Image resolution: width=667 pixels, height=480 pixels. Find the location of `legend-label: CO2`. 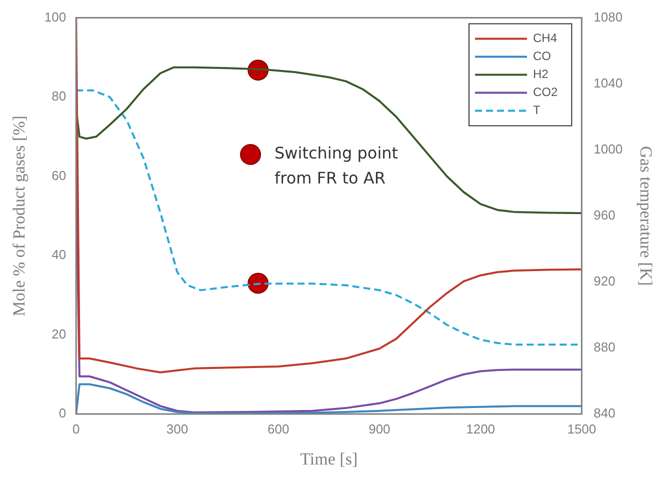

legend-label: CO2 is located at coordinates (545, 92).